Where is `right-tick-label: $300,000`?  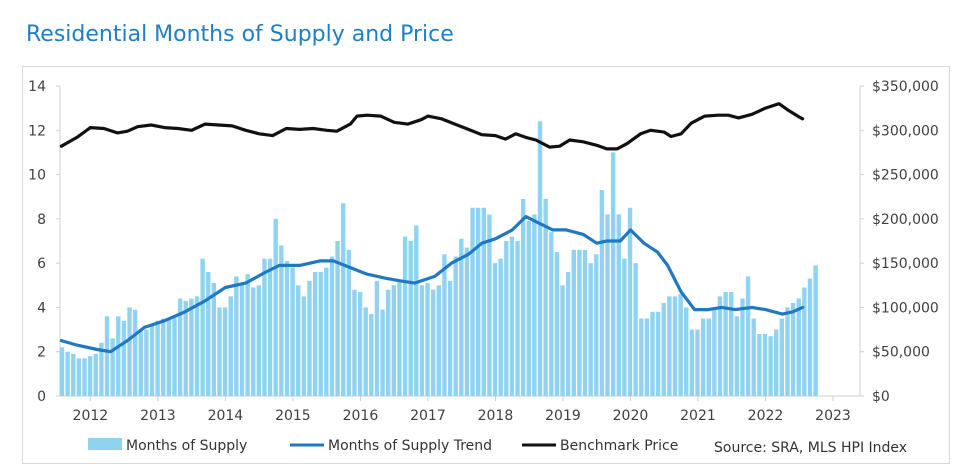
right-tick-label: $300,000 is located at coordinates (905, 131).